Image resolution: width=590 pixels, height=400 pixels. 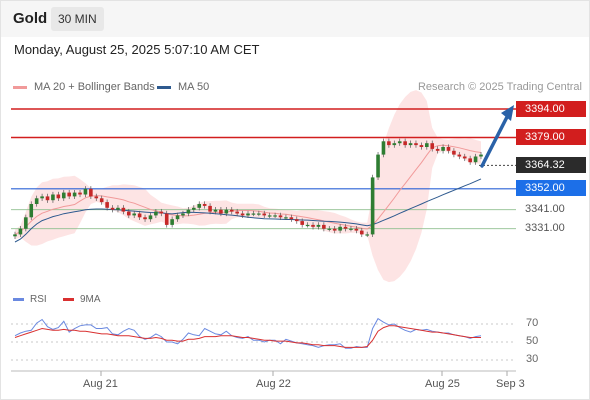 I want to click on legend-ma50: MA 50, so click(x=183, y=87).